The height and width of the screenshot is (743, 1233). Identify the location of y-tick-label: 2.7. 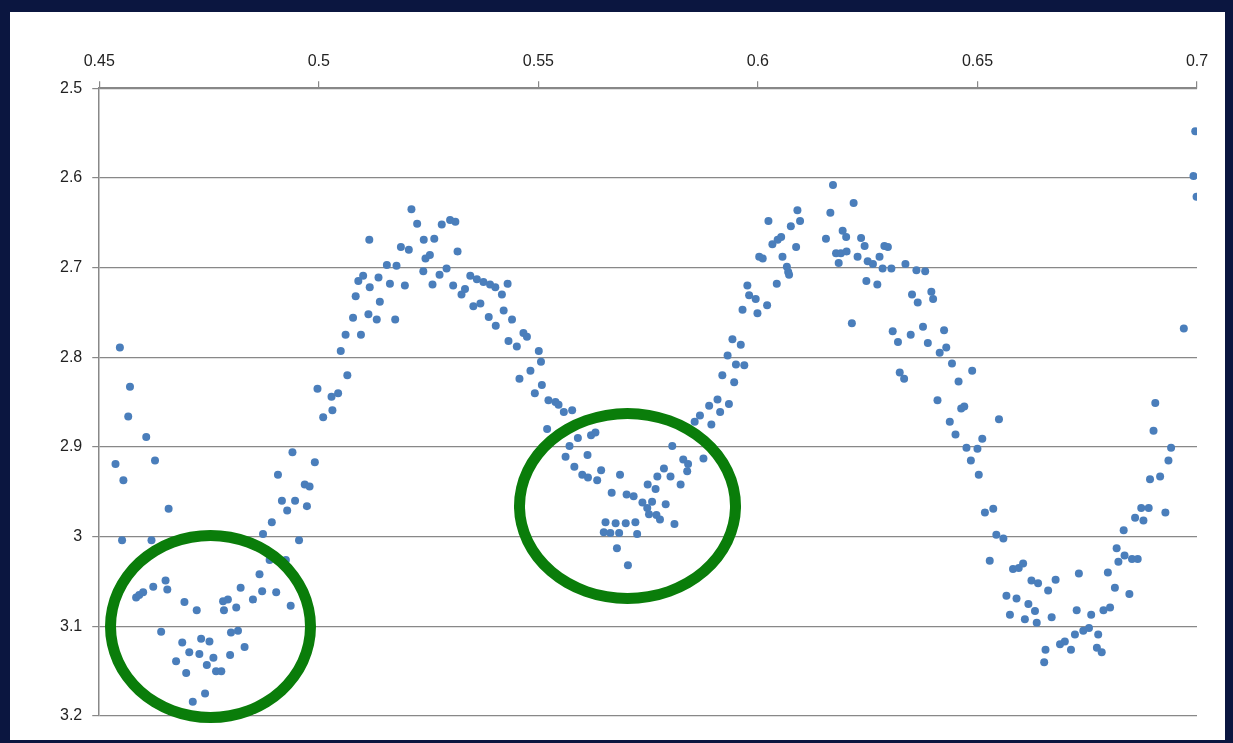
(71, 266).